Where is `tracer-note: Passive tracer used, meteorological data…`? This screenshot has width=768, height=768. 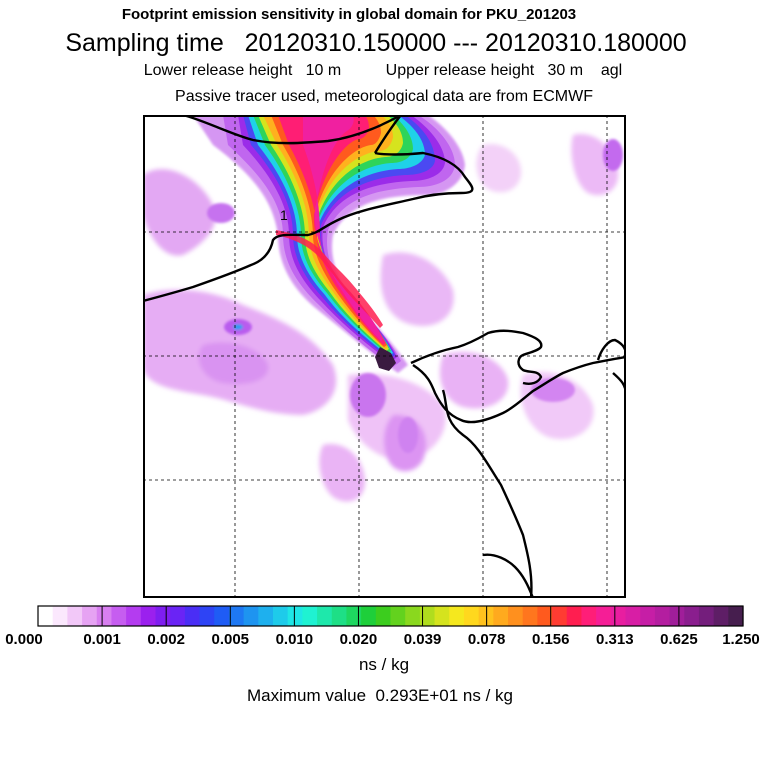
tracer-note: Passive tracer used, meteorological data… is located at coordinates (384, 96).